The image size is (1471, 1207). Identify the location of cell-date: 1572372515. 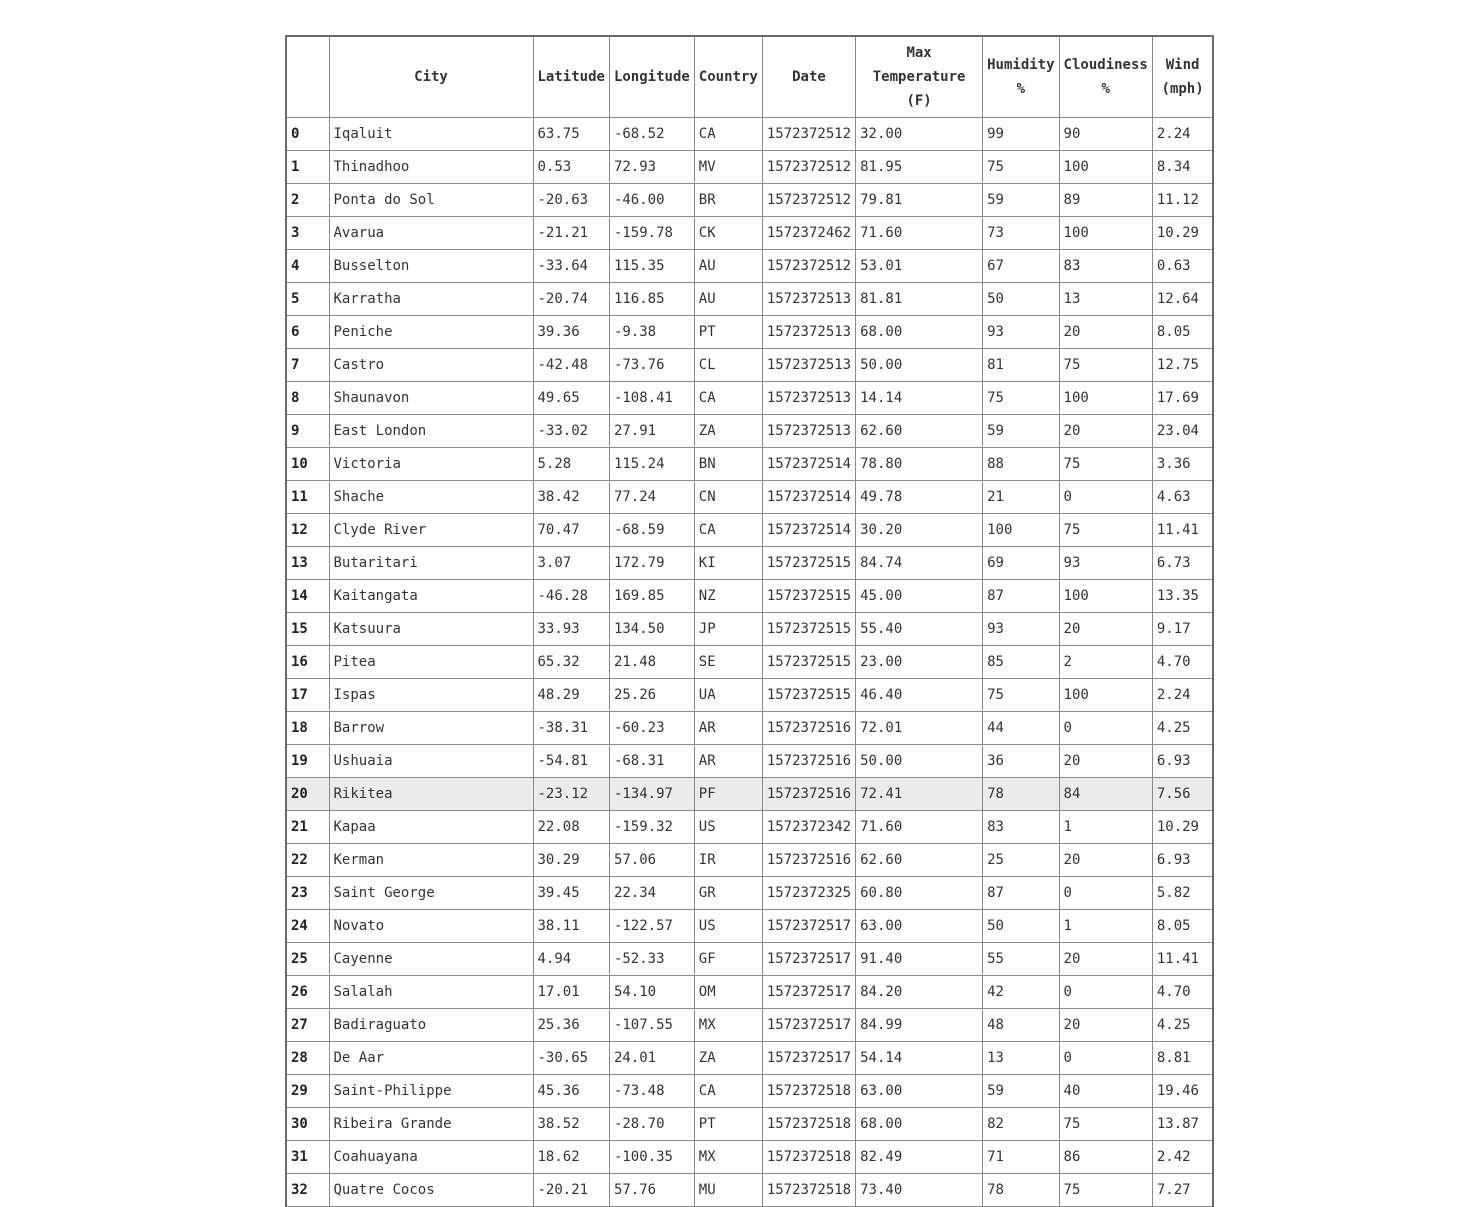
(809, 596).